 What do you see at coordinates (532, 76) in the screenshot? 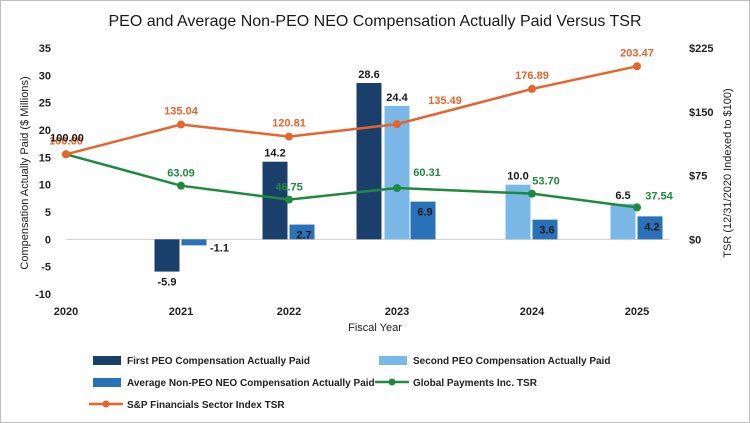
I see `line-data-label: 176.89` at bounding box center [532, 76].